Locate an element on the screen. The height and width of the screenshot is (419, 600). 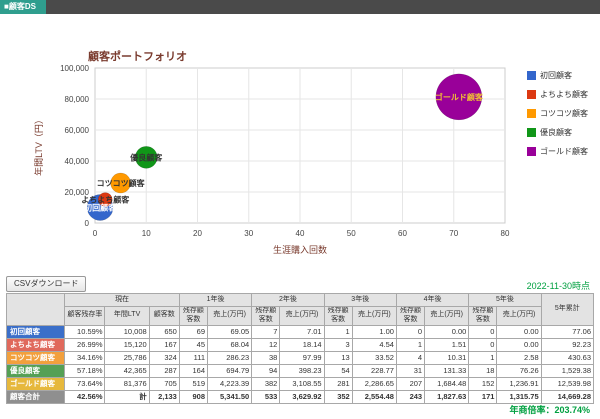
table-cell: 18.14 is located at coordinates (302, 344).